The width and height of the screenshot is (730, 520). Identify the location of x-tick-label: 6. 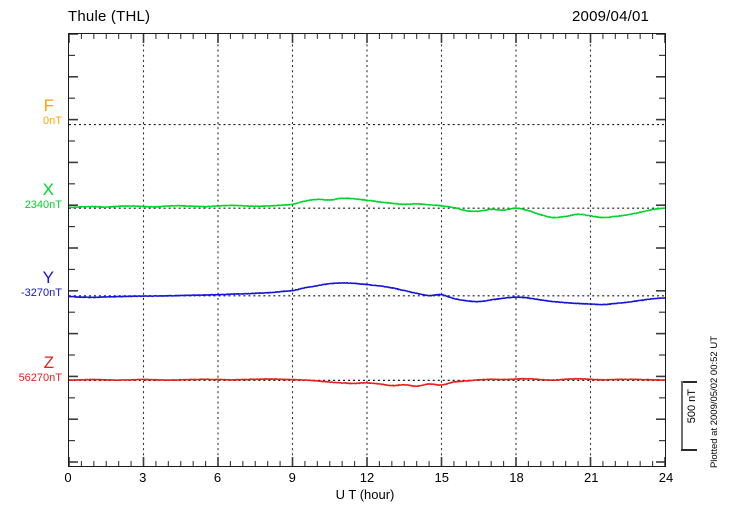
(217, 477).